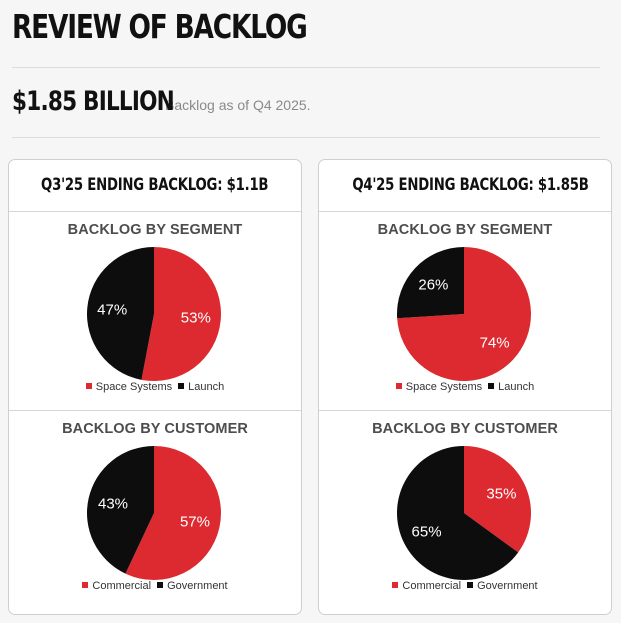  Describe the element at coordinates (195, 522) in the screenshot. I see `pie-slice-label: 57%` at that location.